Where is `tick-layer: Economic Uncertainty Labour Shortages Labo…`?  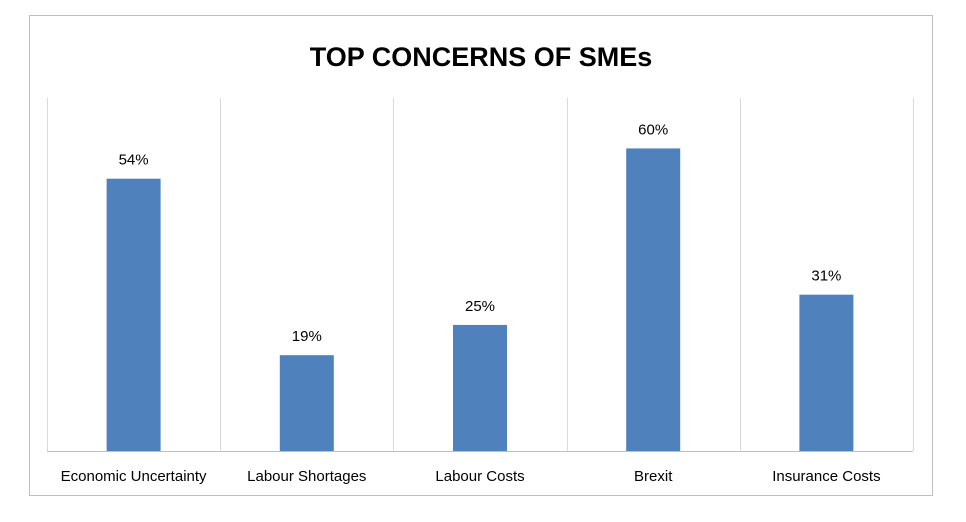 tick-layer: Economic Uncertainty Labour Shortages Labo… is located at coordinates (471, 476).